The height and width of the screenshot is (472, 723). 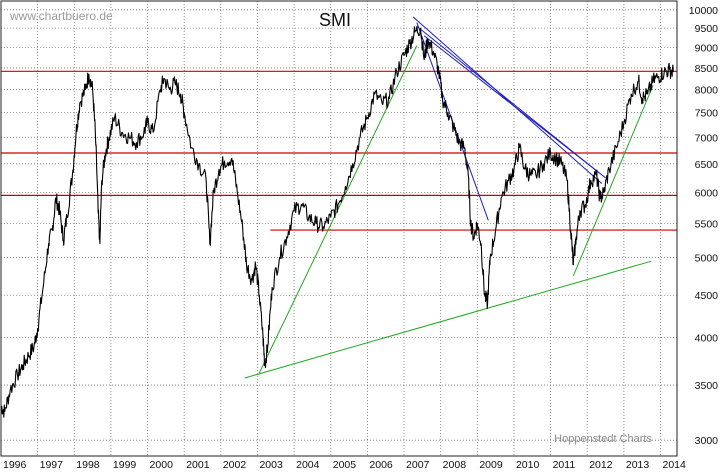 What do you see at coordinates (707, 69) in the screenshot?
I see `y-tick-label: 8500` at bounding box center [707, 69].